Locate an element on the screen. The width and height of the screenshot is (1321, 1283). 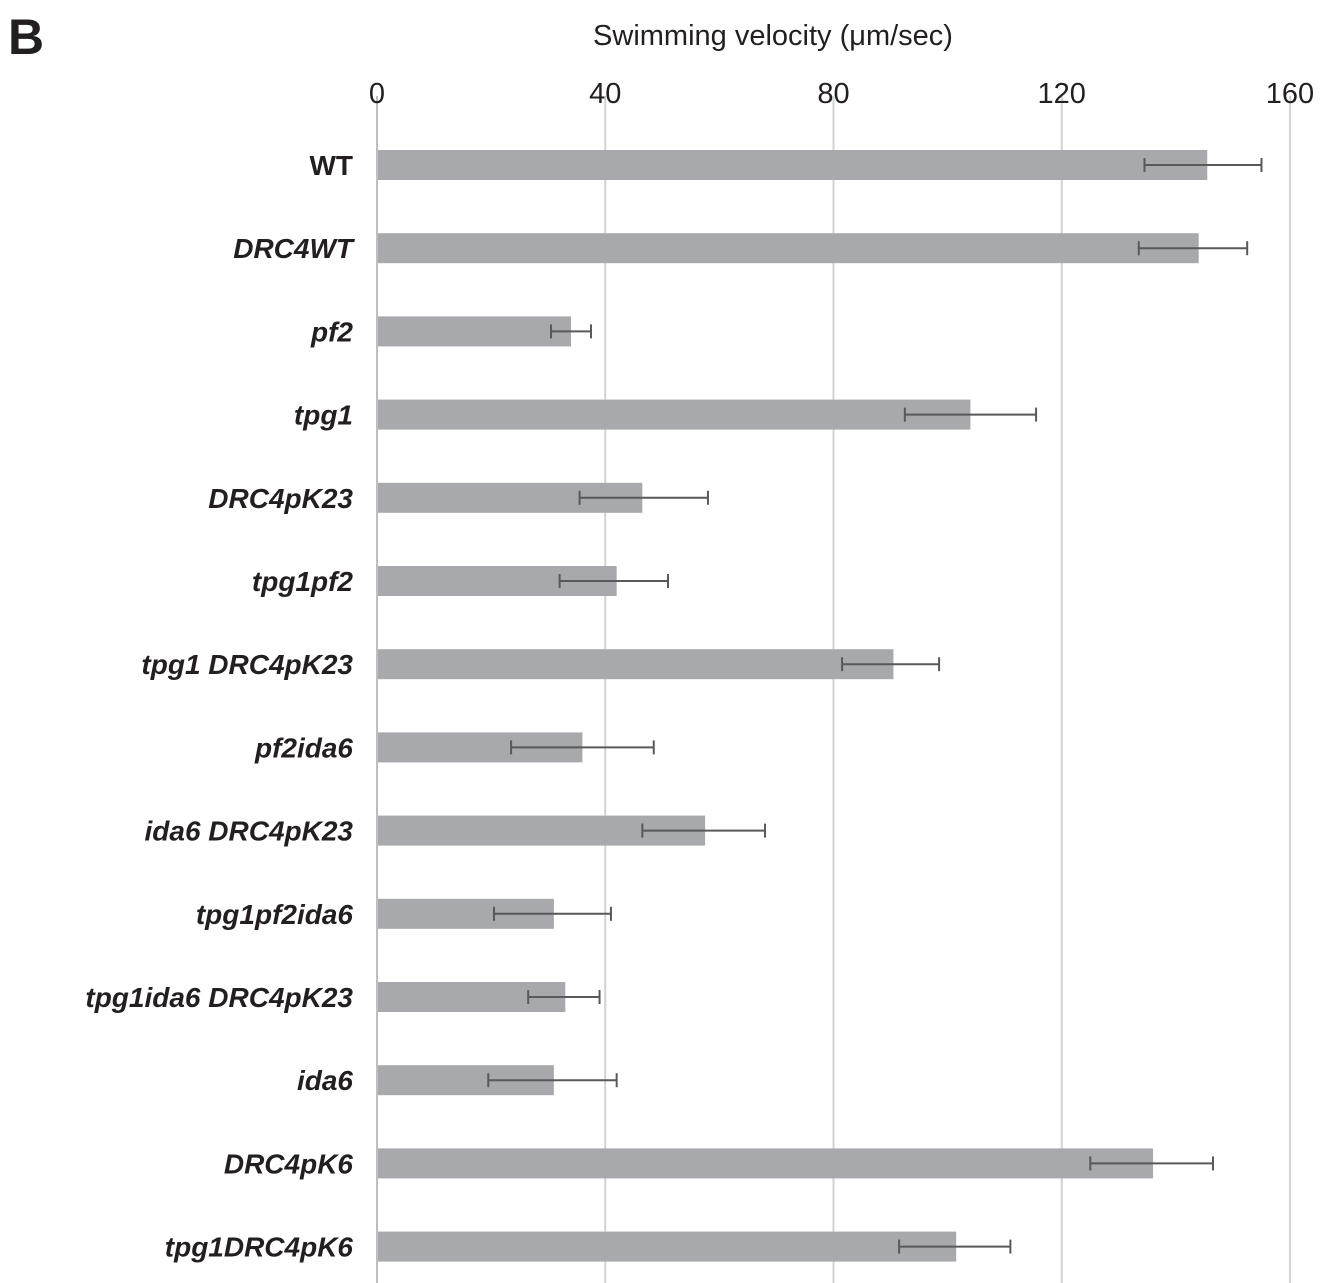
category-label: tpg1pf2 is located at coordinates (303, 581).